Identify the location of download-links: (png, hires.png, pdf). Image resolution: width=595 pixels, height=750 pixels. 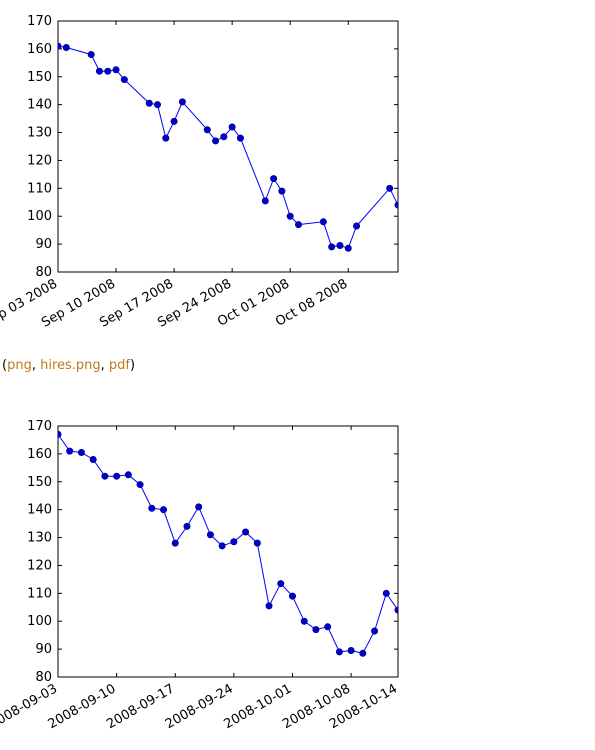
(68, 365).